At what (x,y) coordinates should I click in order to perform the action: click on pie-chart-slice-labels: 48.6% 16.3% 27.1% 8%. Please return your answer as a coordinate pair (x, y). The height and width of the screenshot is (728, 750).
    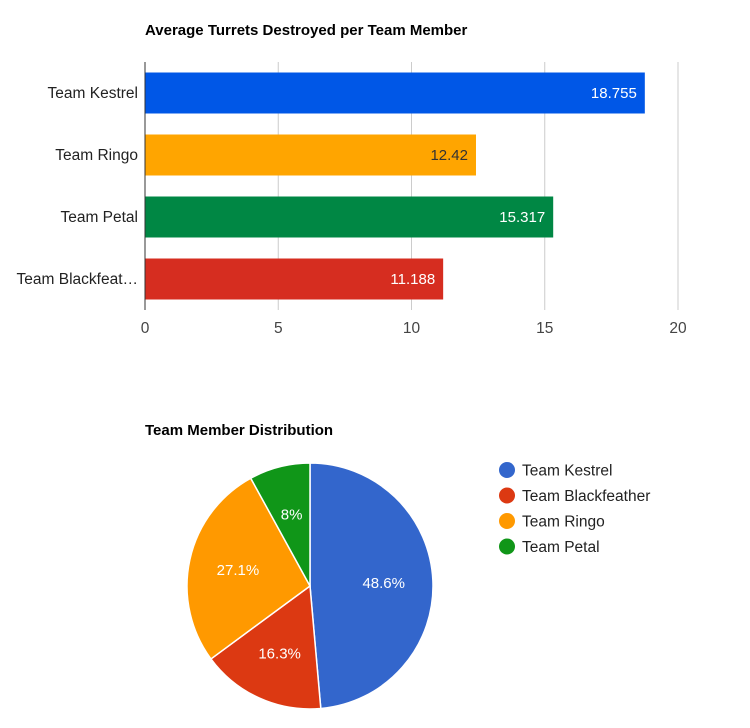
    Looking at the image, I should click on (311, 585).